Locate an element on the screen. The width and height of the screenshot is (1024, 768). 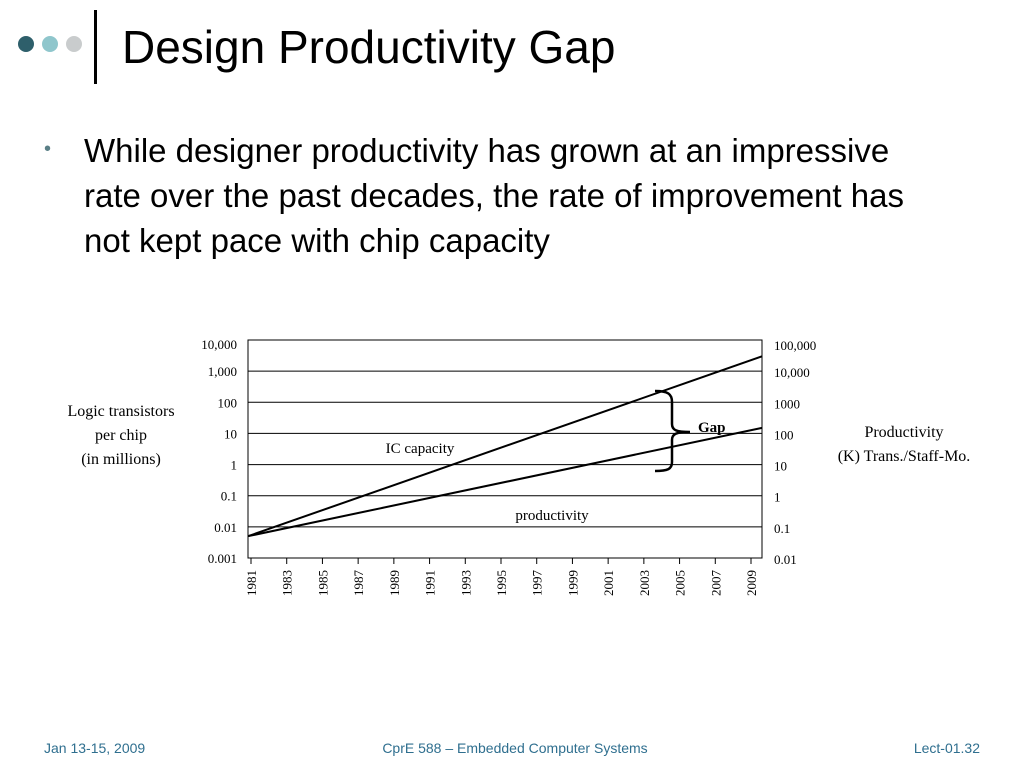
x-tick-label: 2009 is located at coordinates (751, 583).